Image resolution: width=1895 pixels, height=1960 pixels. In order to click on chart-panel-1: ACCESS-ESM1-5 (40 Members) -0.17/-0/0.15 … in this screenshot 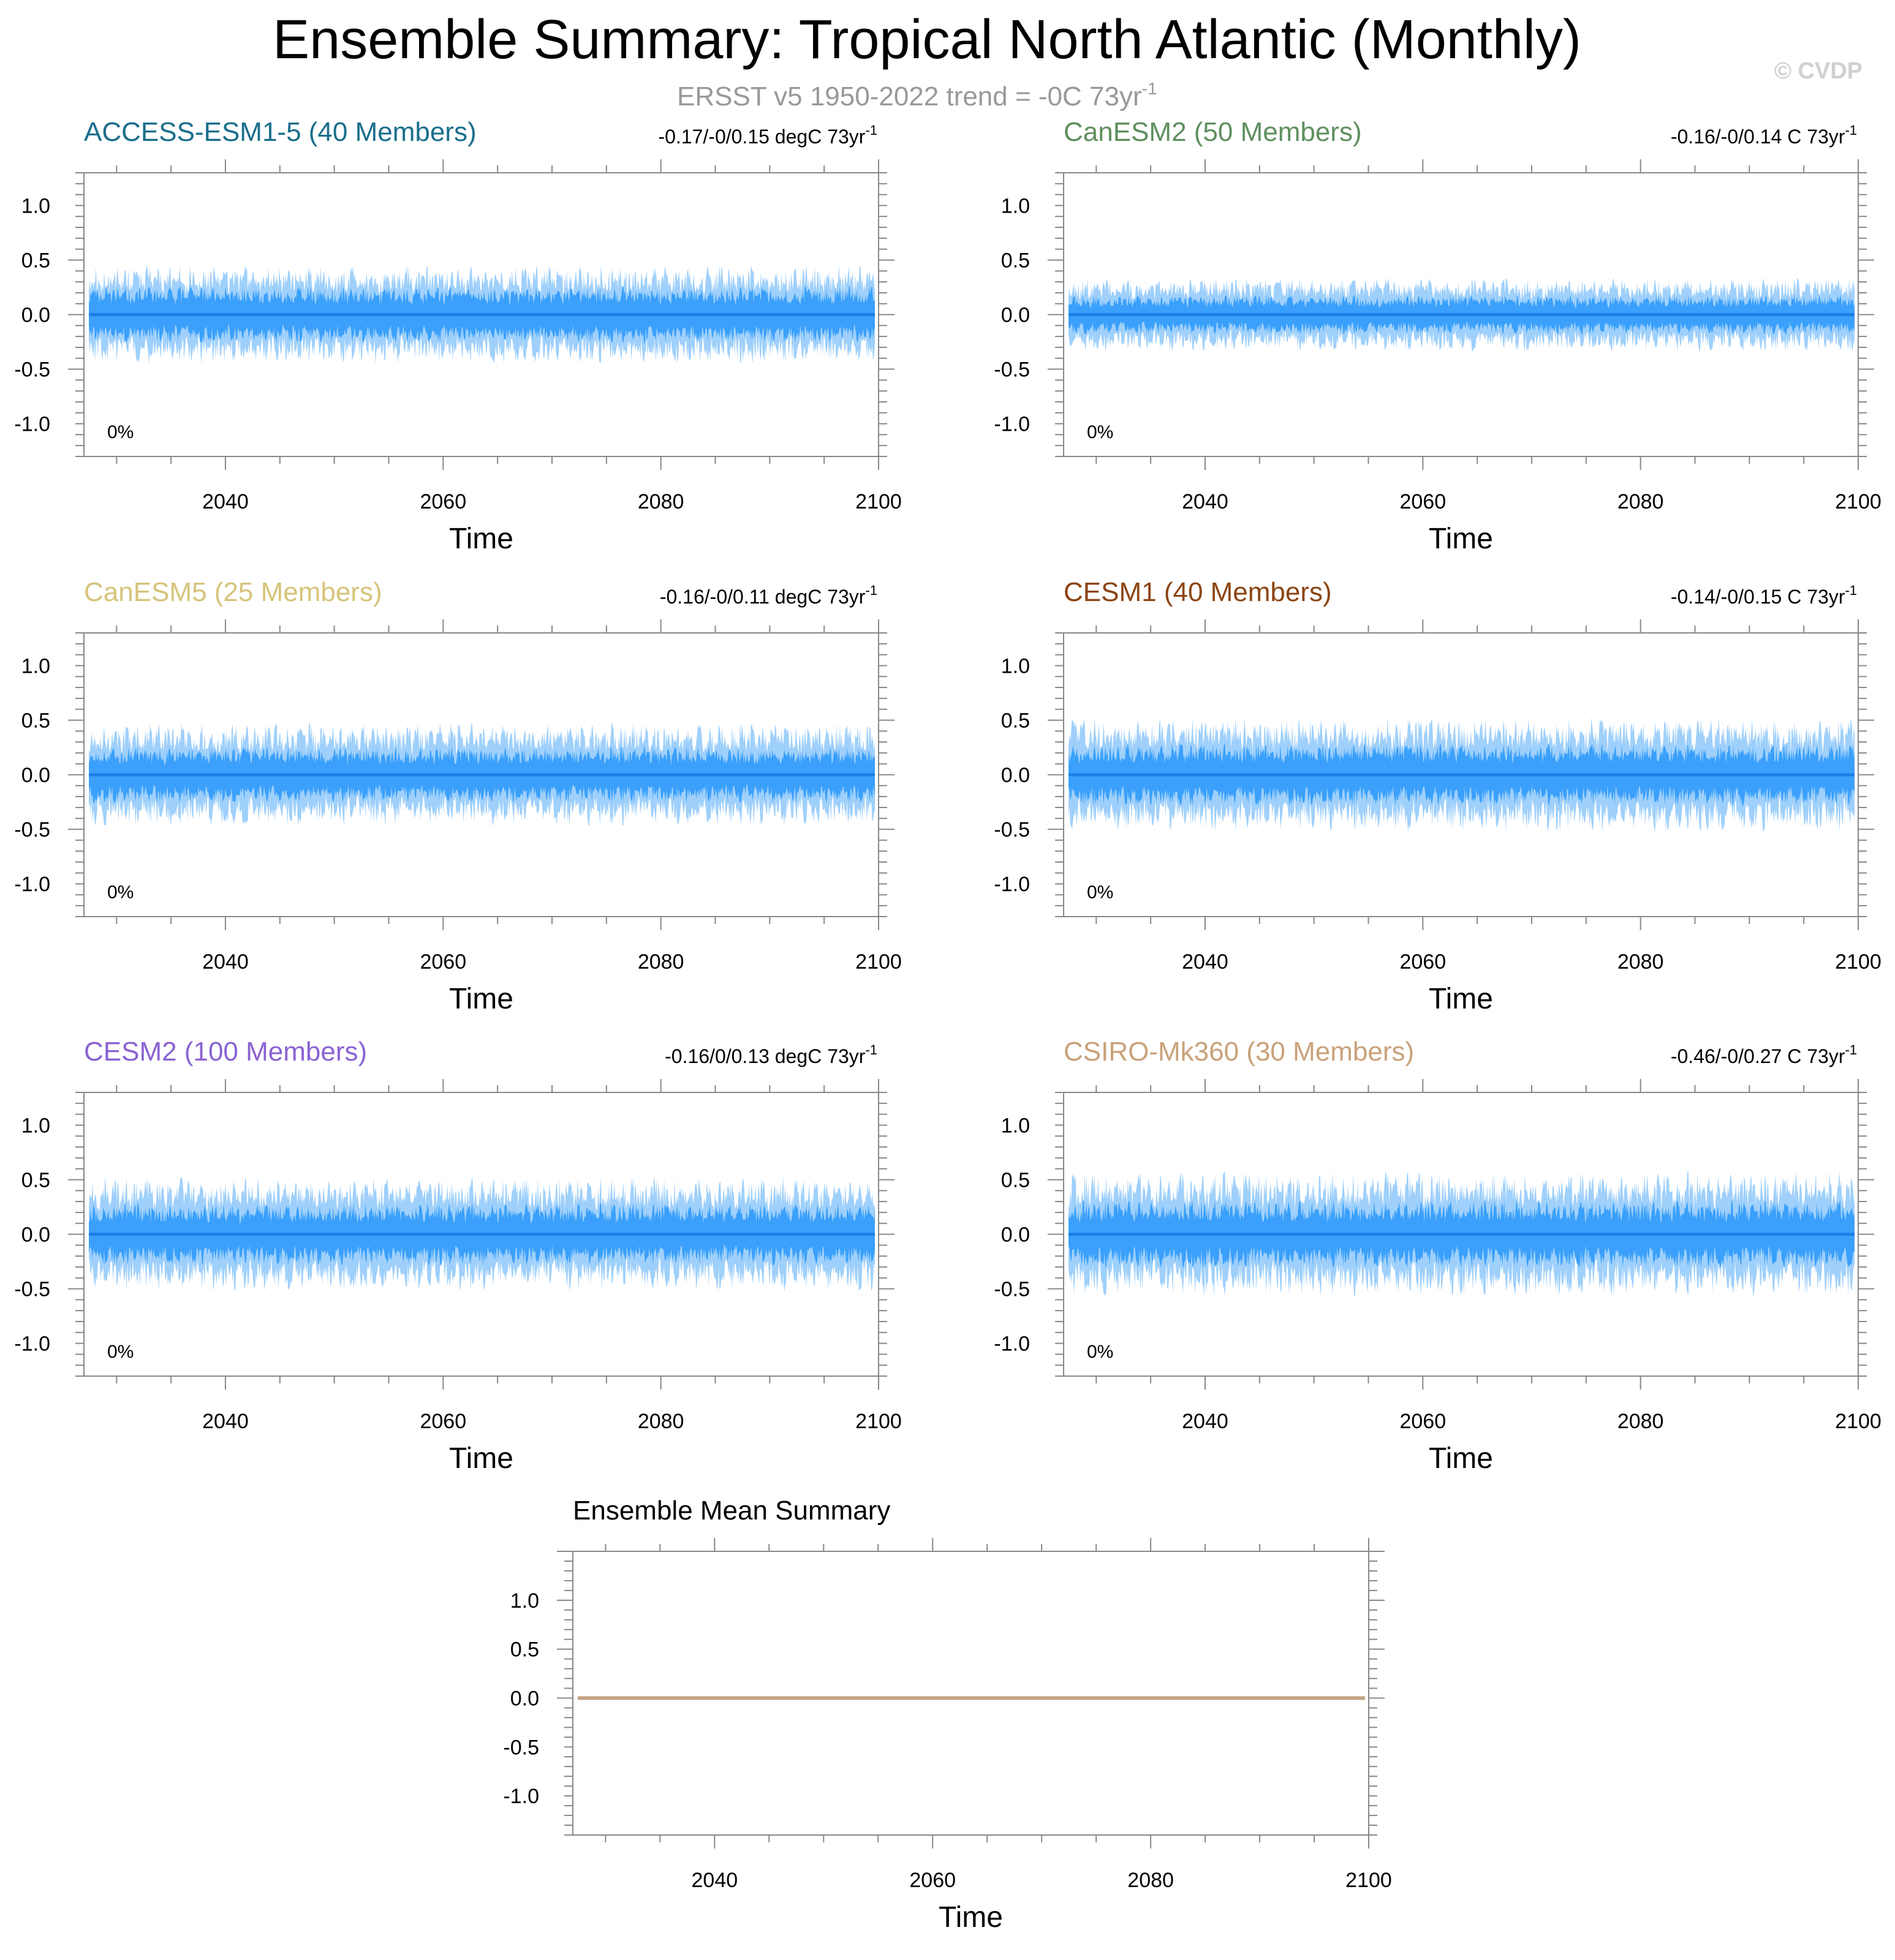, I will do `click(458, 336)`.